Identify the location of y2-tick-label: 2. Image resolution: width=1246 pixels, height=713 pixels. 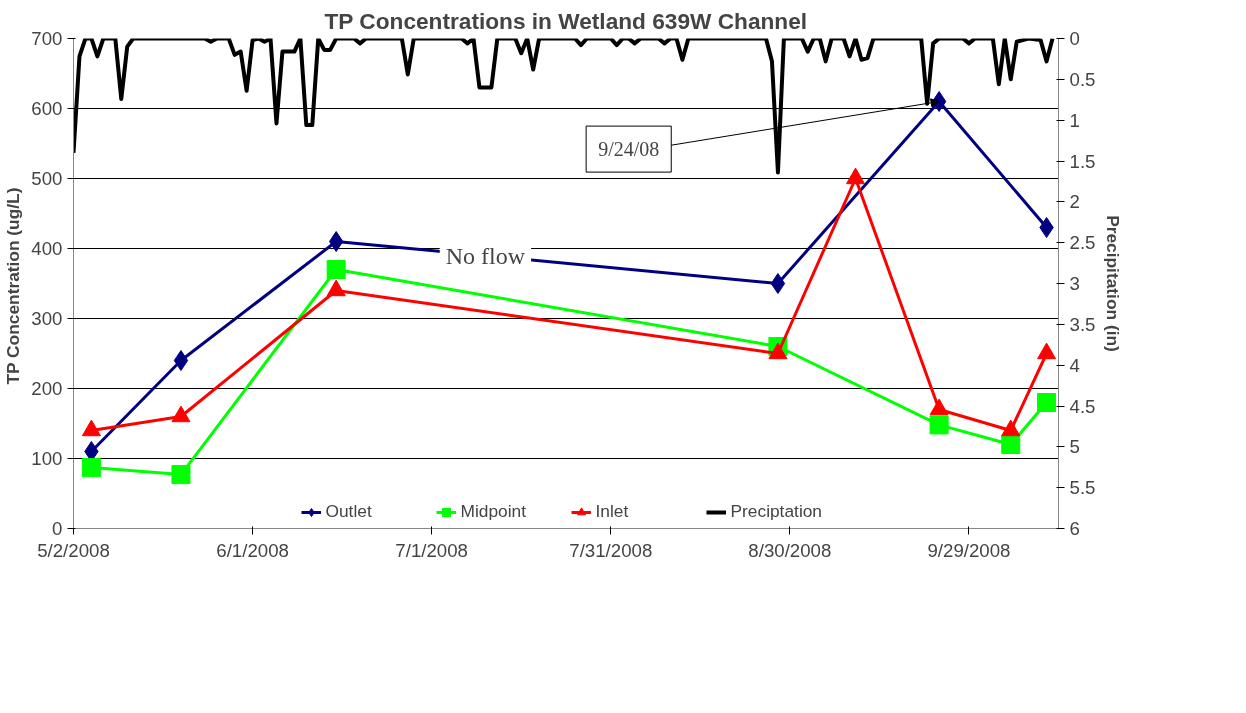
(1074, 202).